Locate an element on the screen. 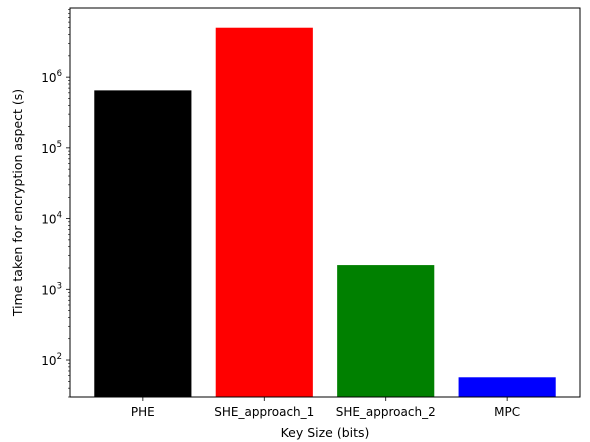 The image size is (590, 442). x-tick-label: SHE_approach_2 is located at coordinates (386, 412).